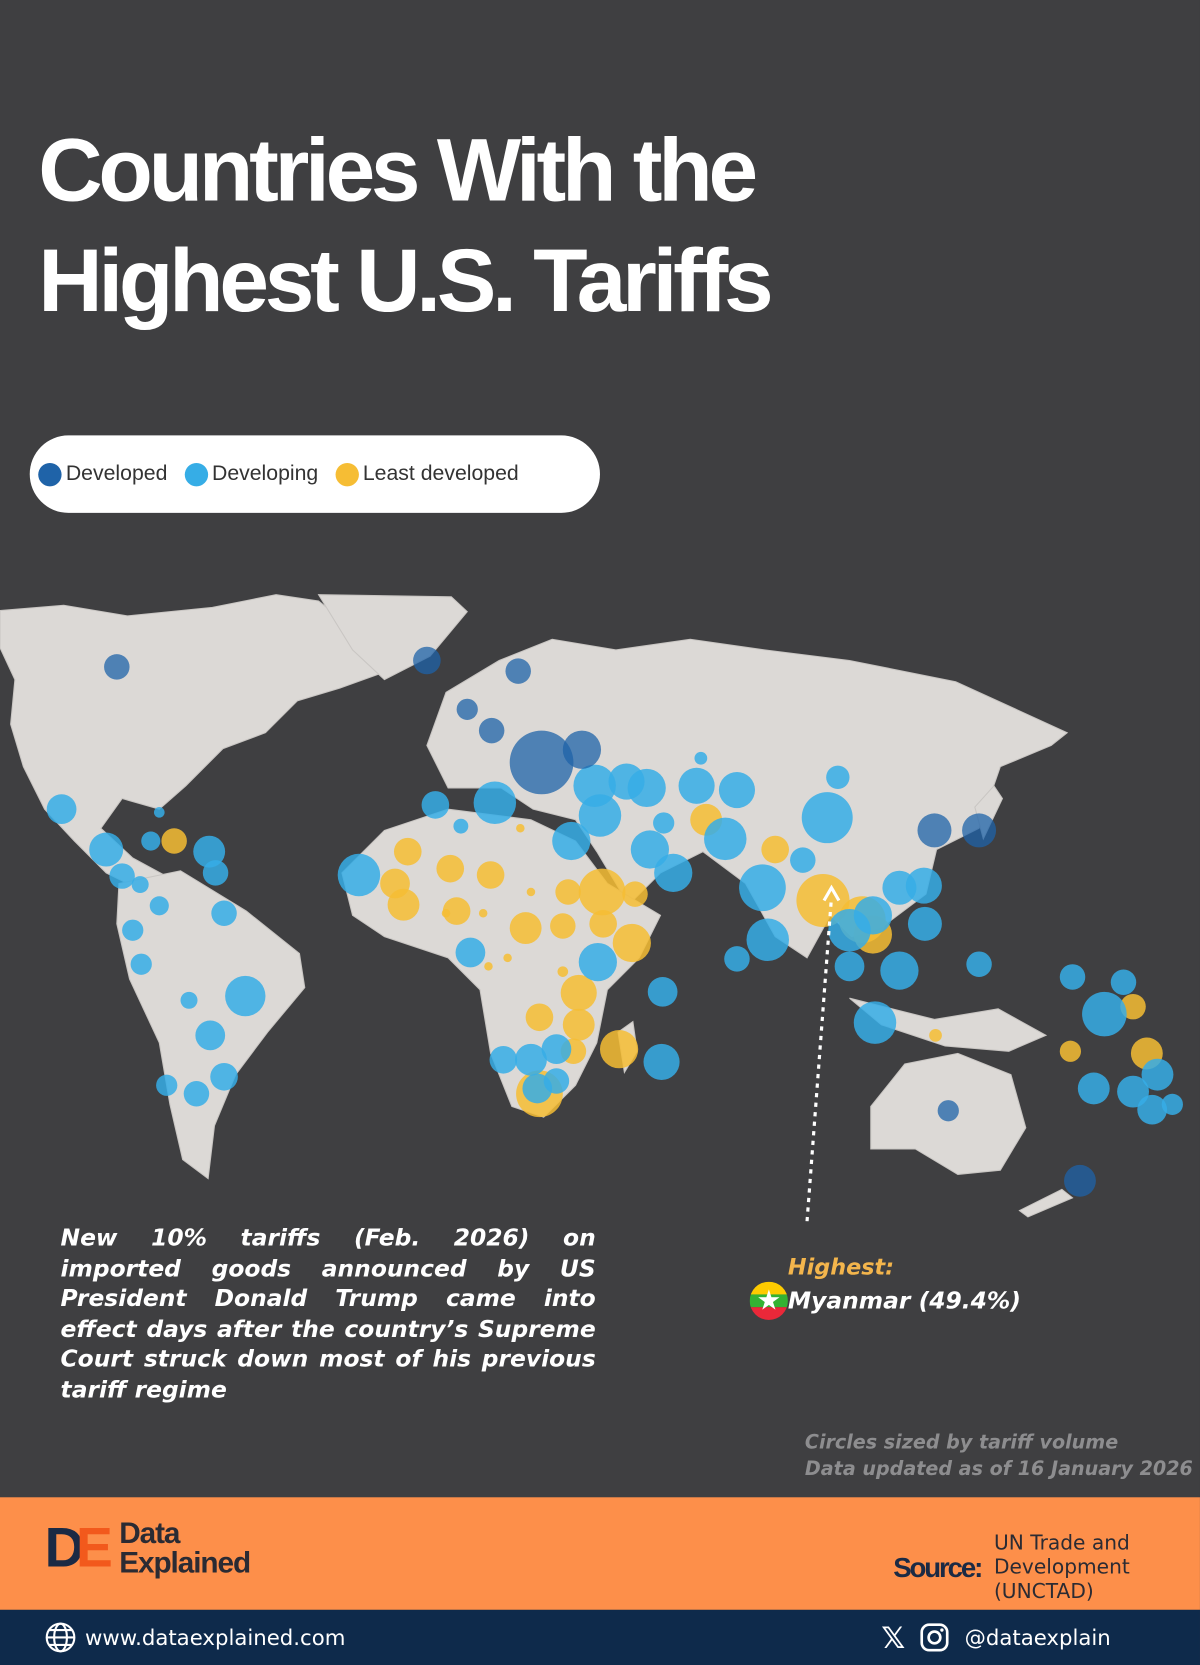  What do you see at coordinates (1037, 1637) in the screenshot?
I see `social-handle: @dataexplain` at bounding box center [1037, 1637].